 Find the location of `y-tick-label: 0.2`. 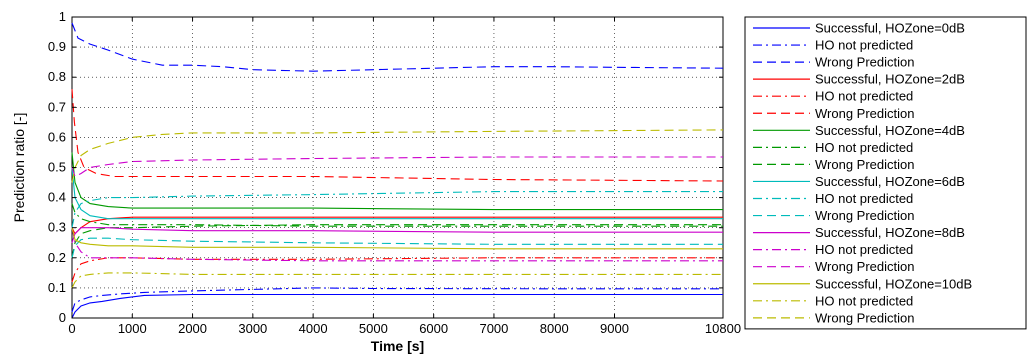

y-tick-label: 0.2 is located at coordinates (57, 257).